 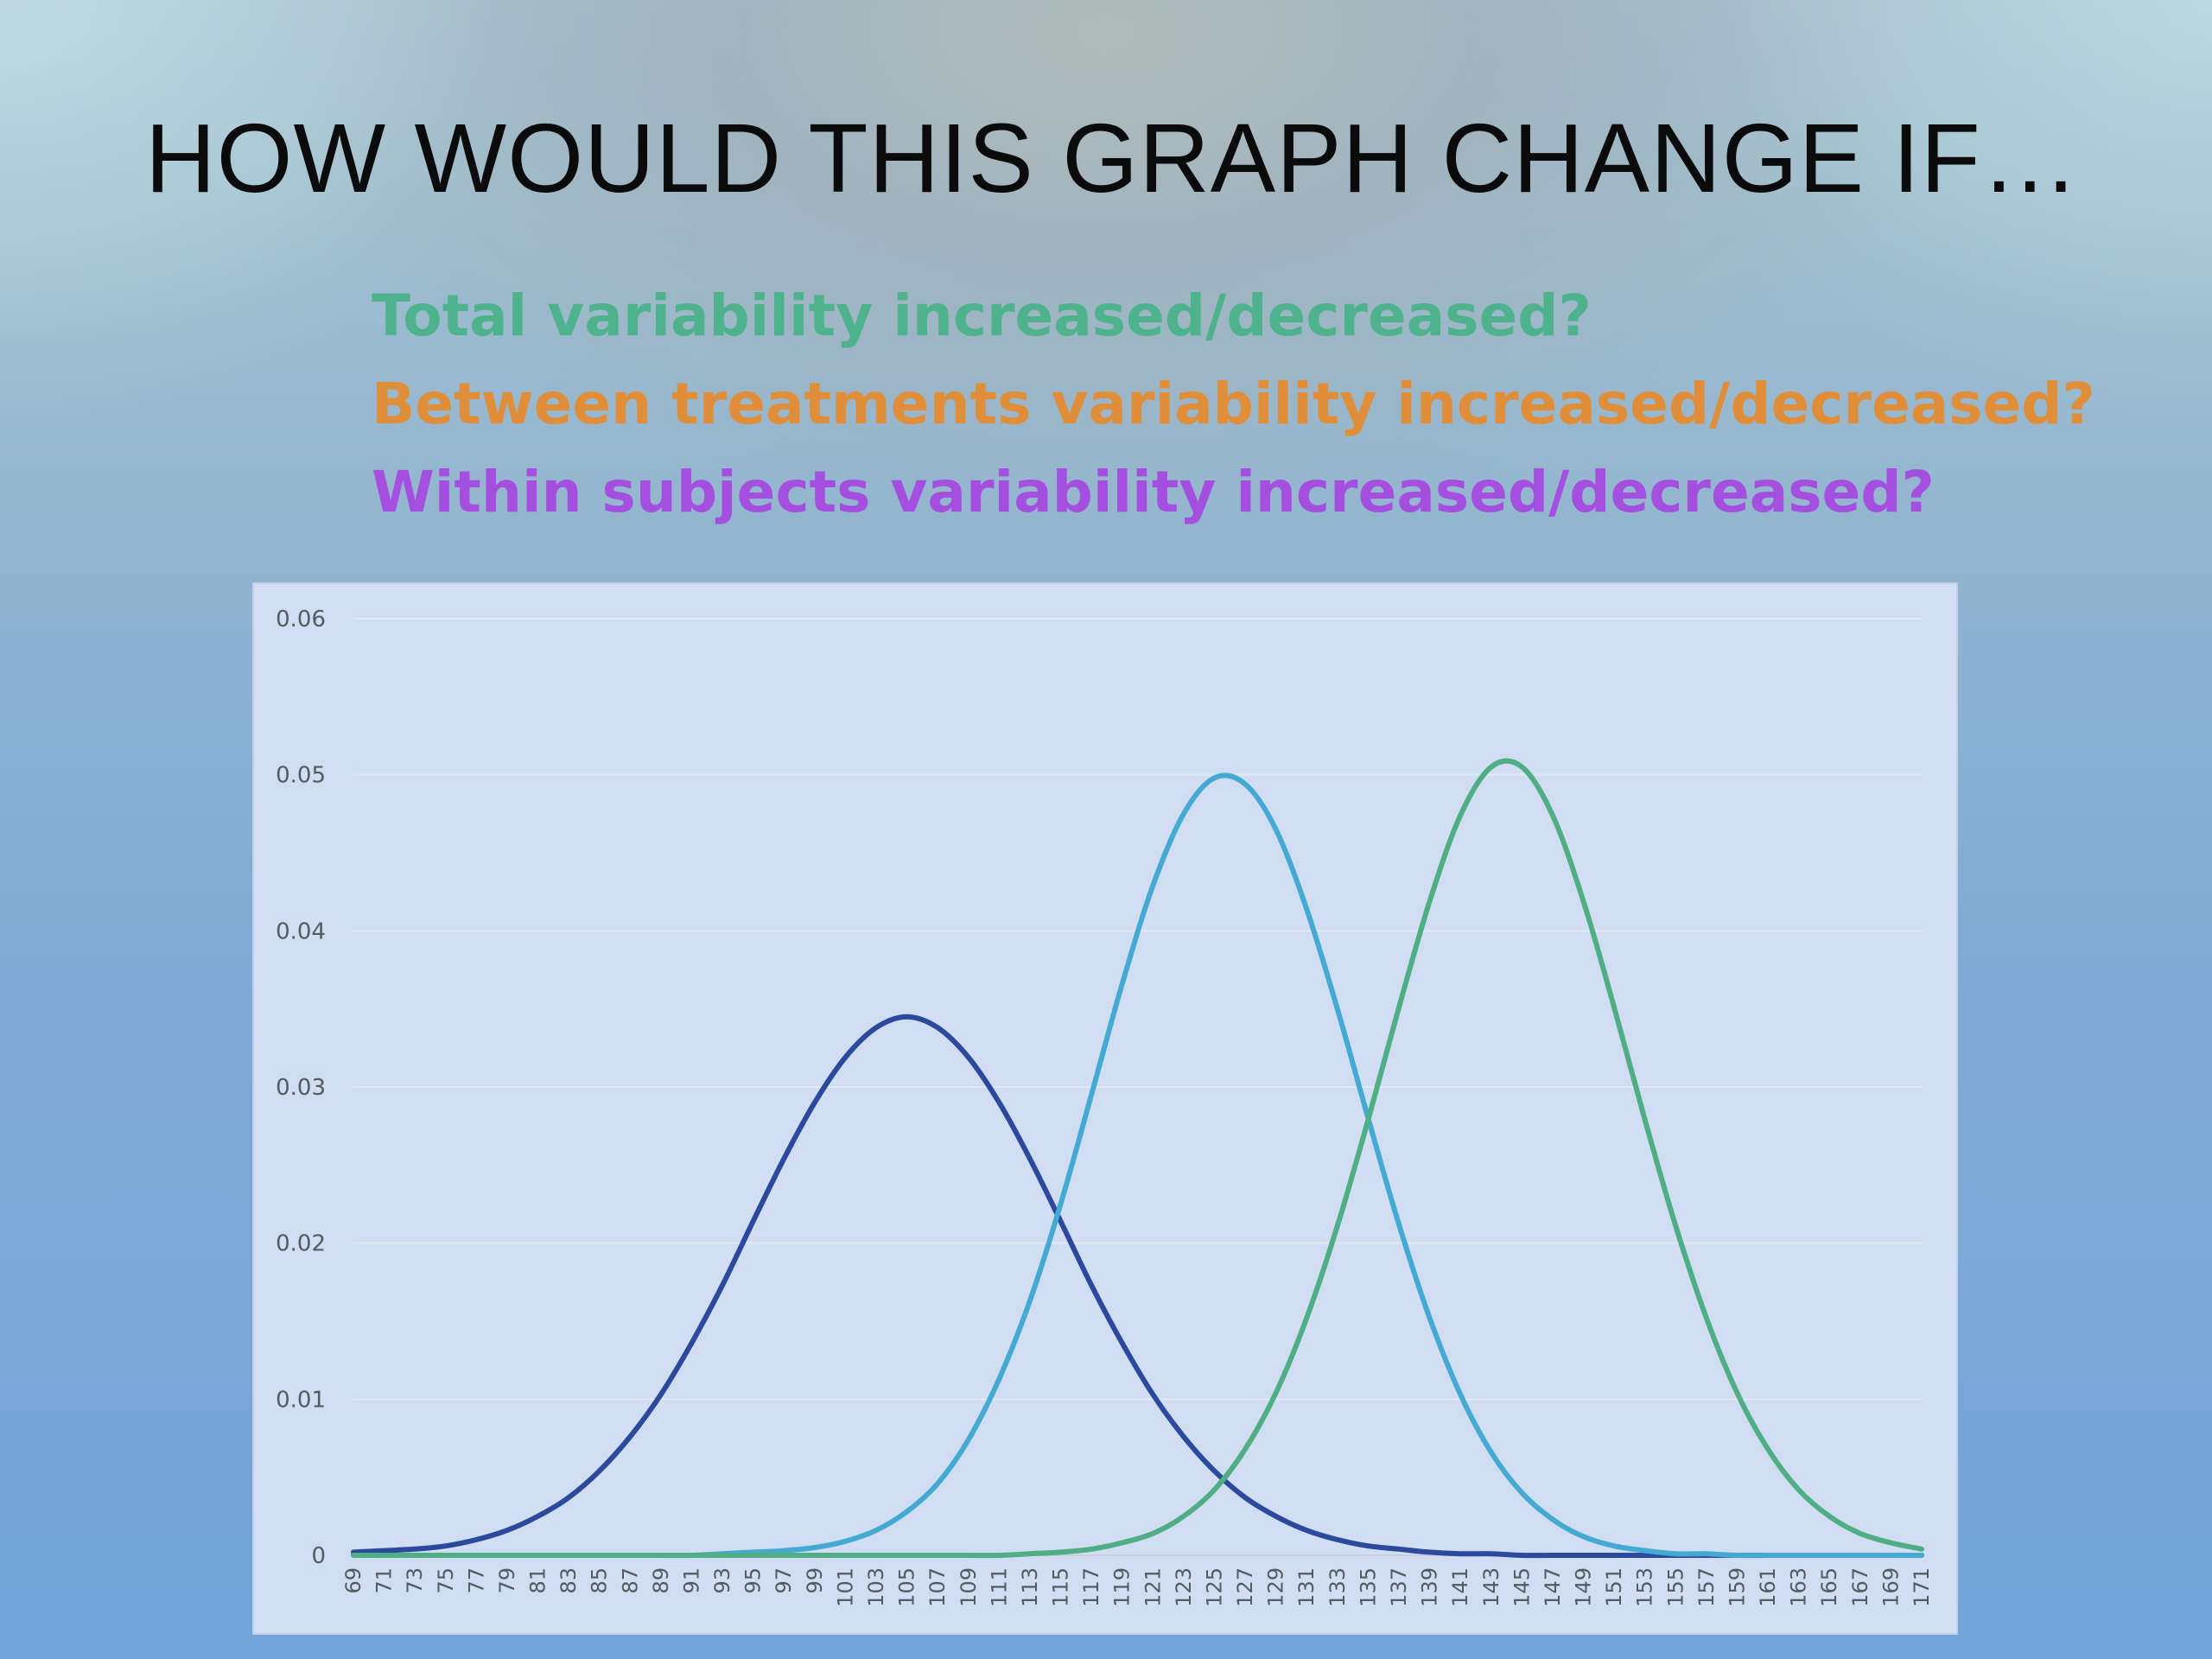 What do you see at coordinates (722, 1580) in the screenshot?
I see `x-tick-label: 93` at bounding box center [722, 1580].